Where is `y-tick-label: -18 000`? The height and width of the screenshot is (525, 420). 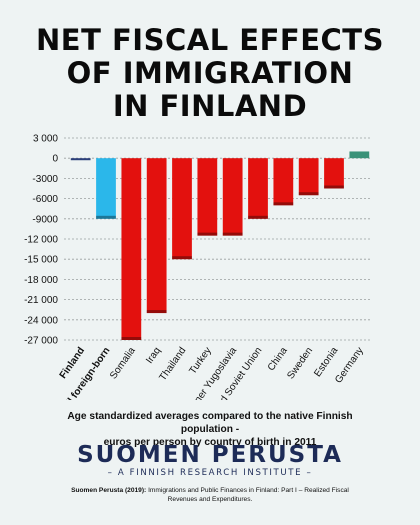
y-tick-label: -18 000 is located at coordinates (41, 280).